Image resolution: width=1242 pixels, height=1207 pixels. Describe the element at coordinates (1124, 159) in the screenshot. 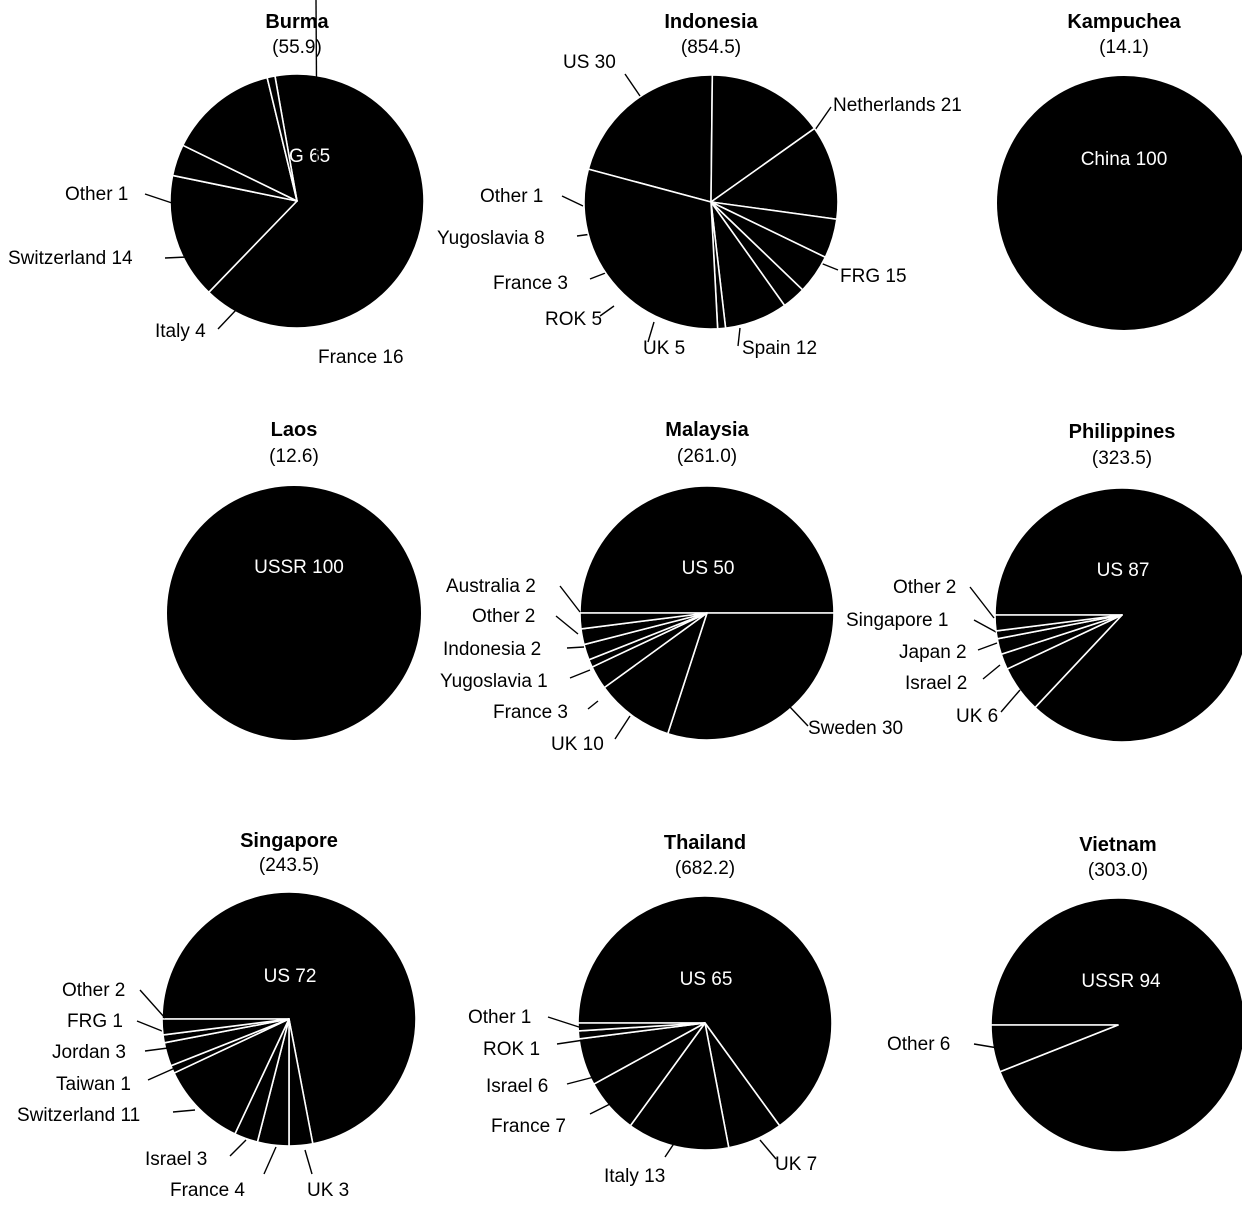

I see `slice-label-kampuchea-china: China 100` at that location.